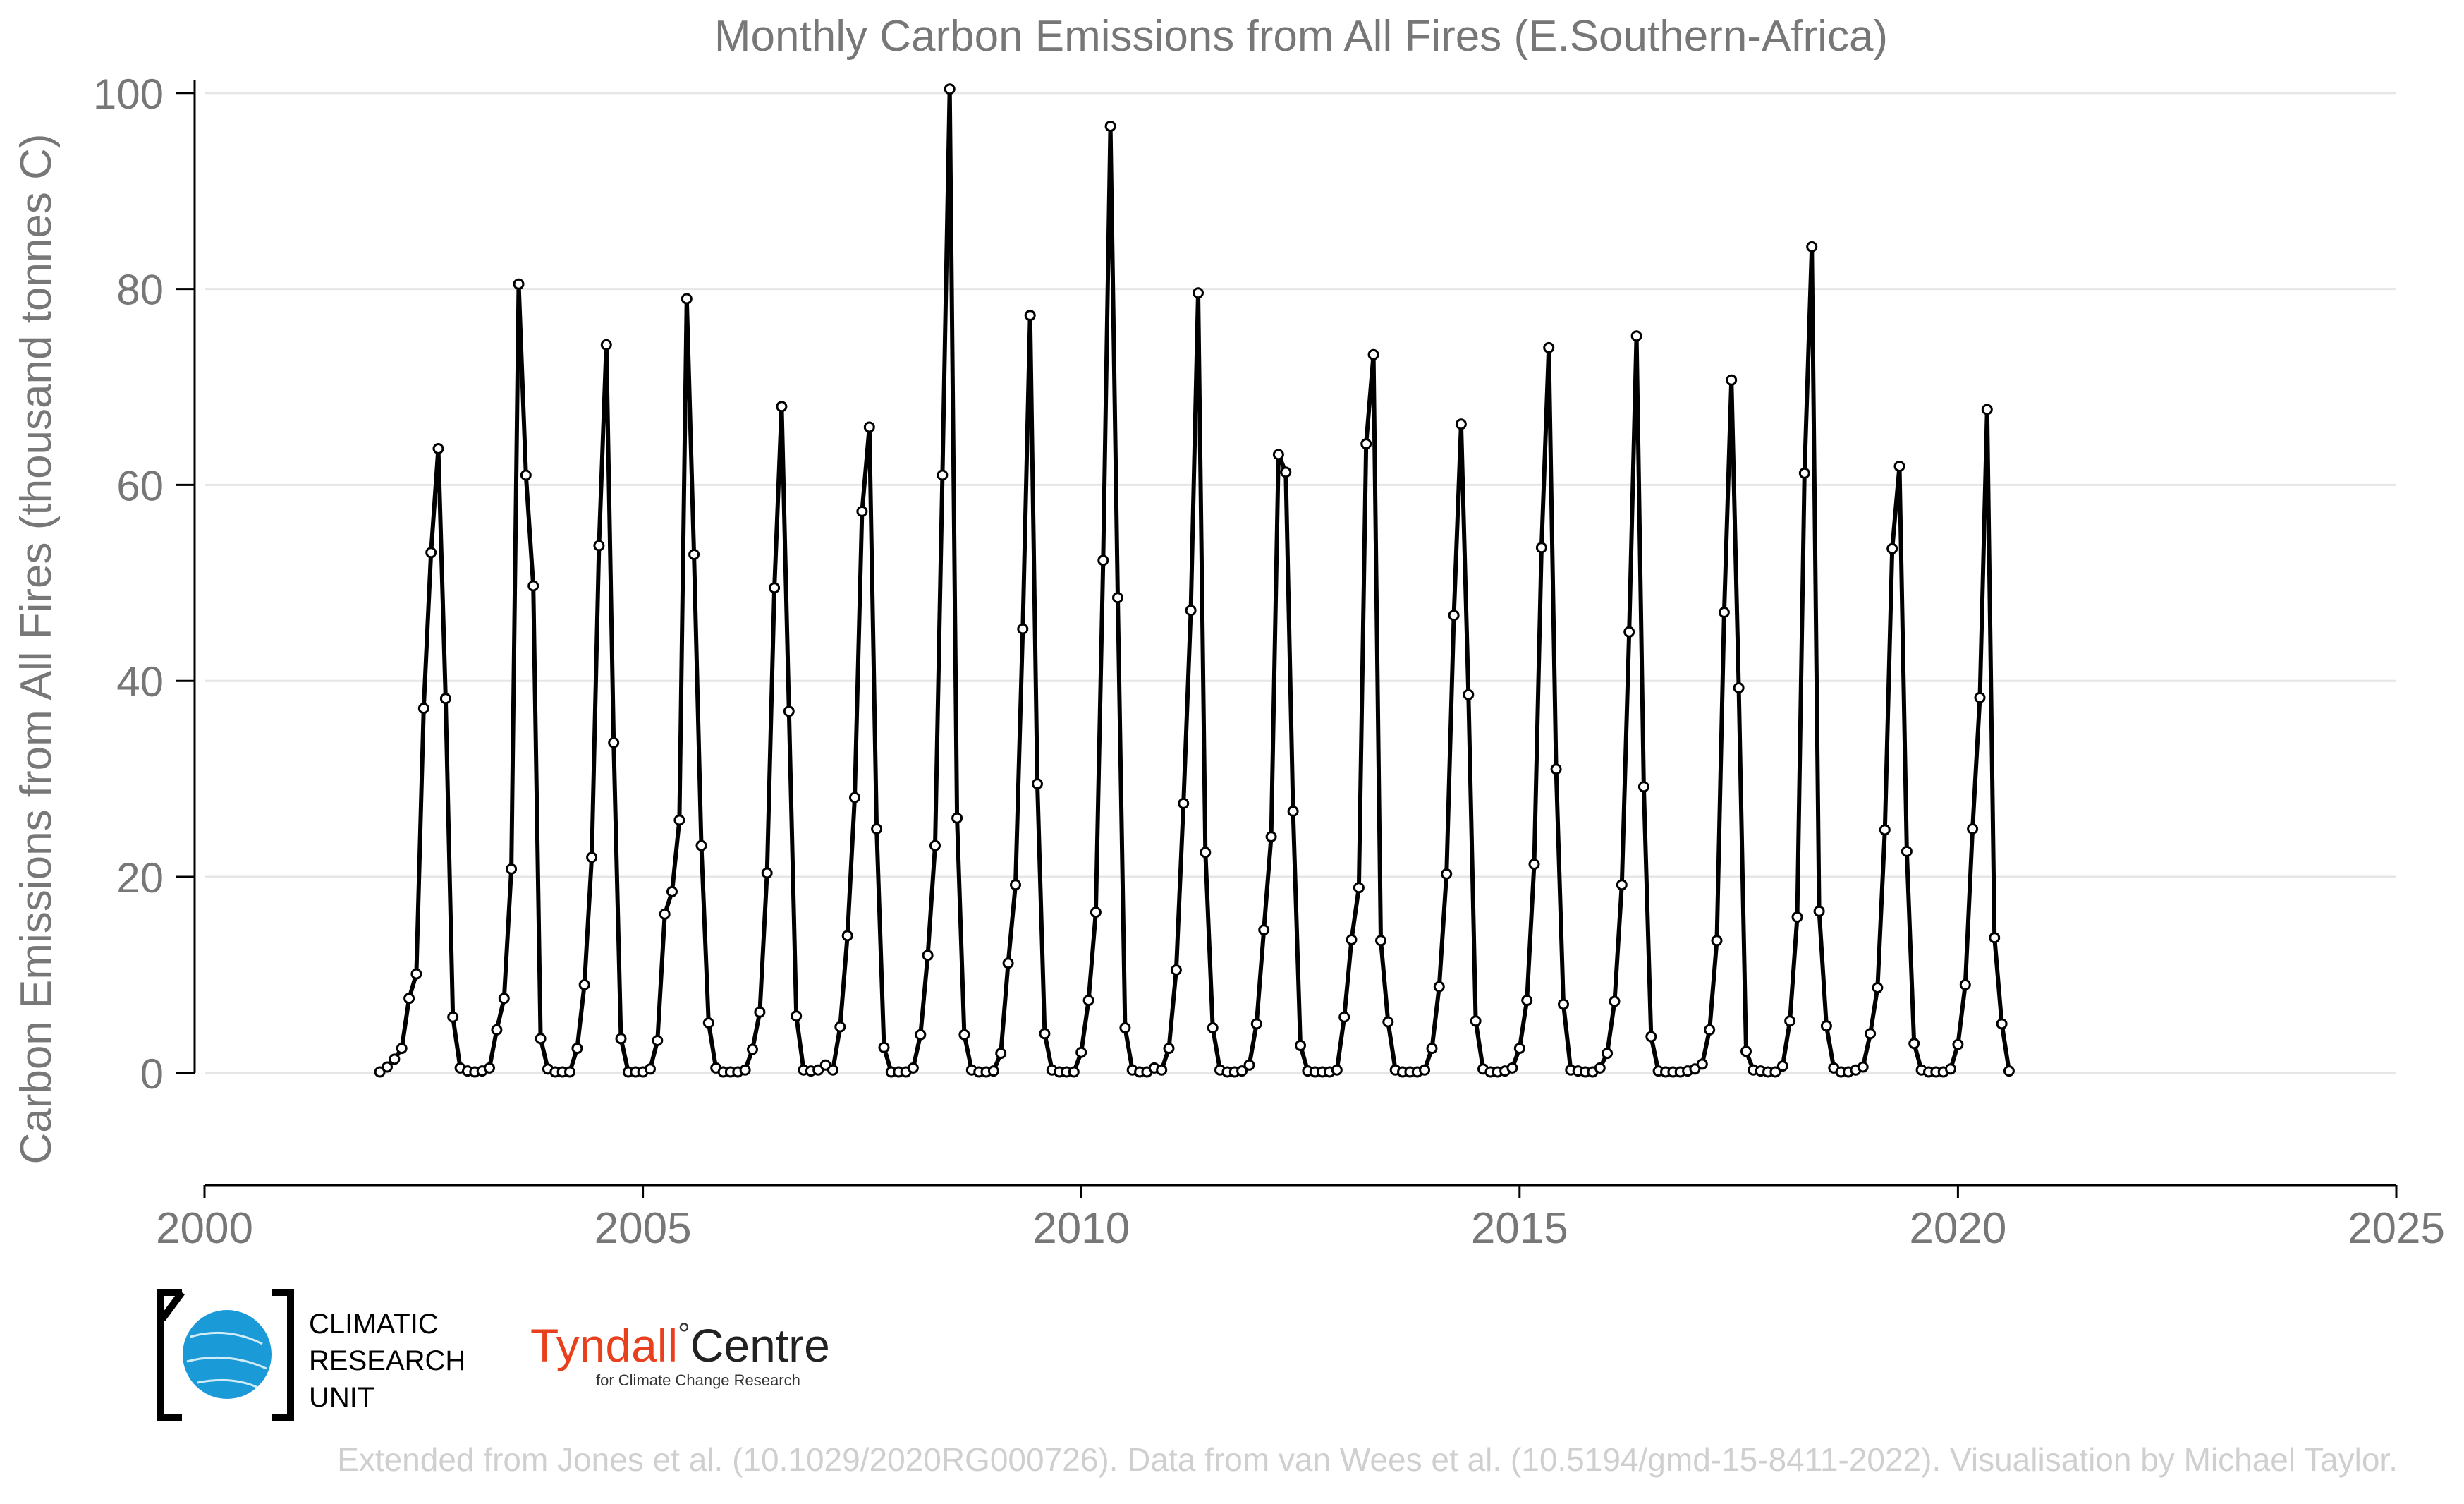 This screenshot has height=1504, width=2464. I want to click on x-tick-label: 2010, so click(1081, 1228).